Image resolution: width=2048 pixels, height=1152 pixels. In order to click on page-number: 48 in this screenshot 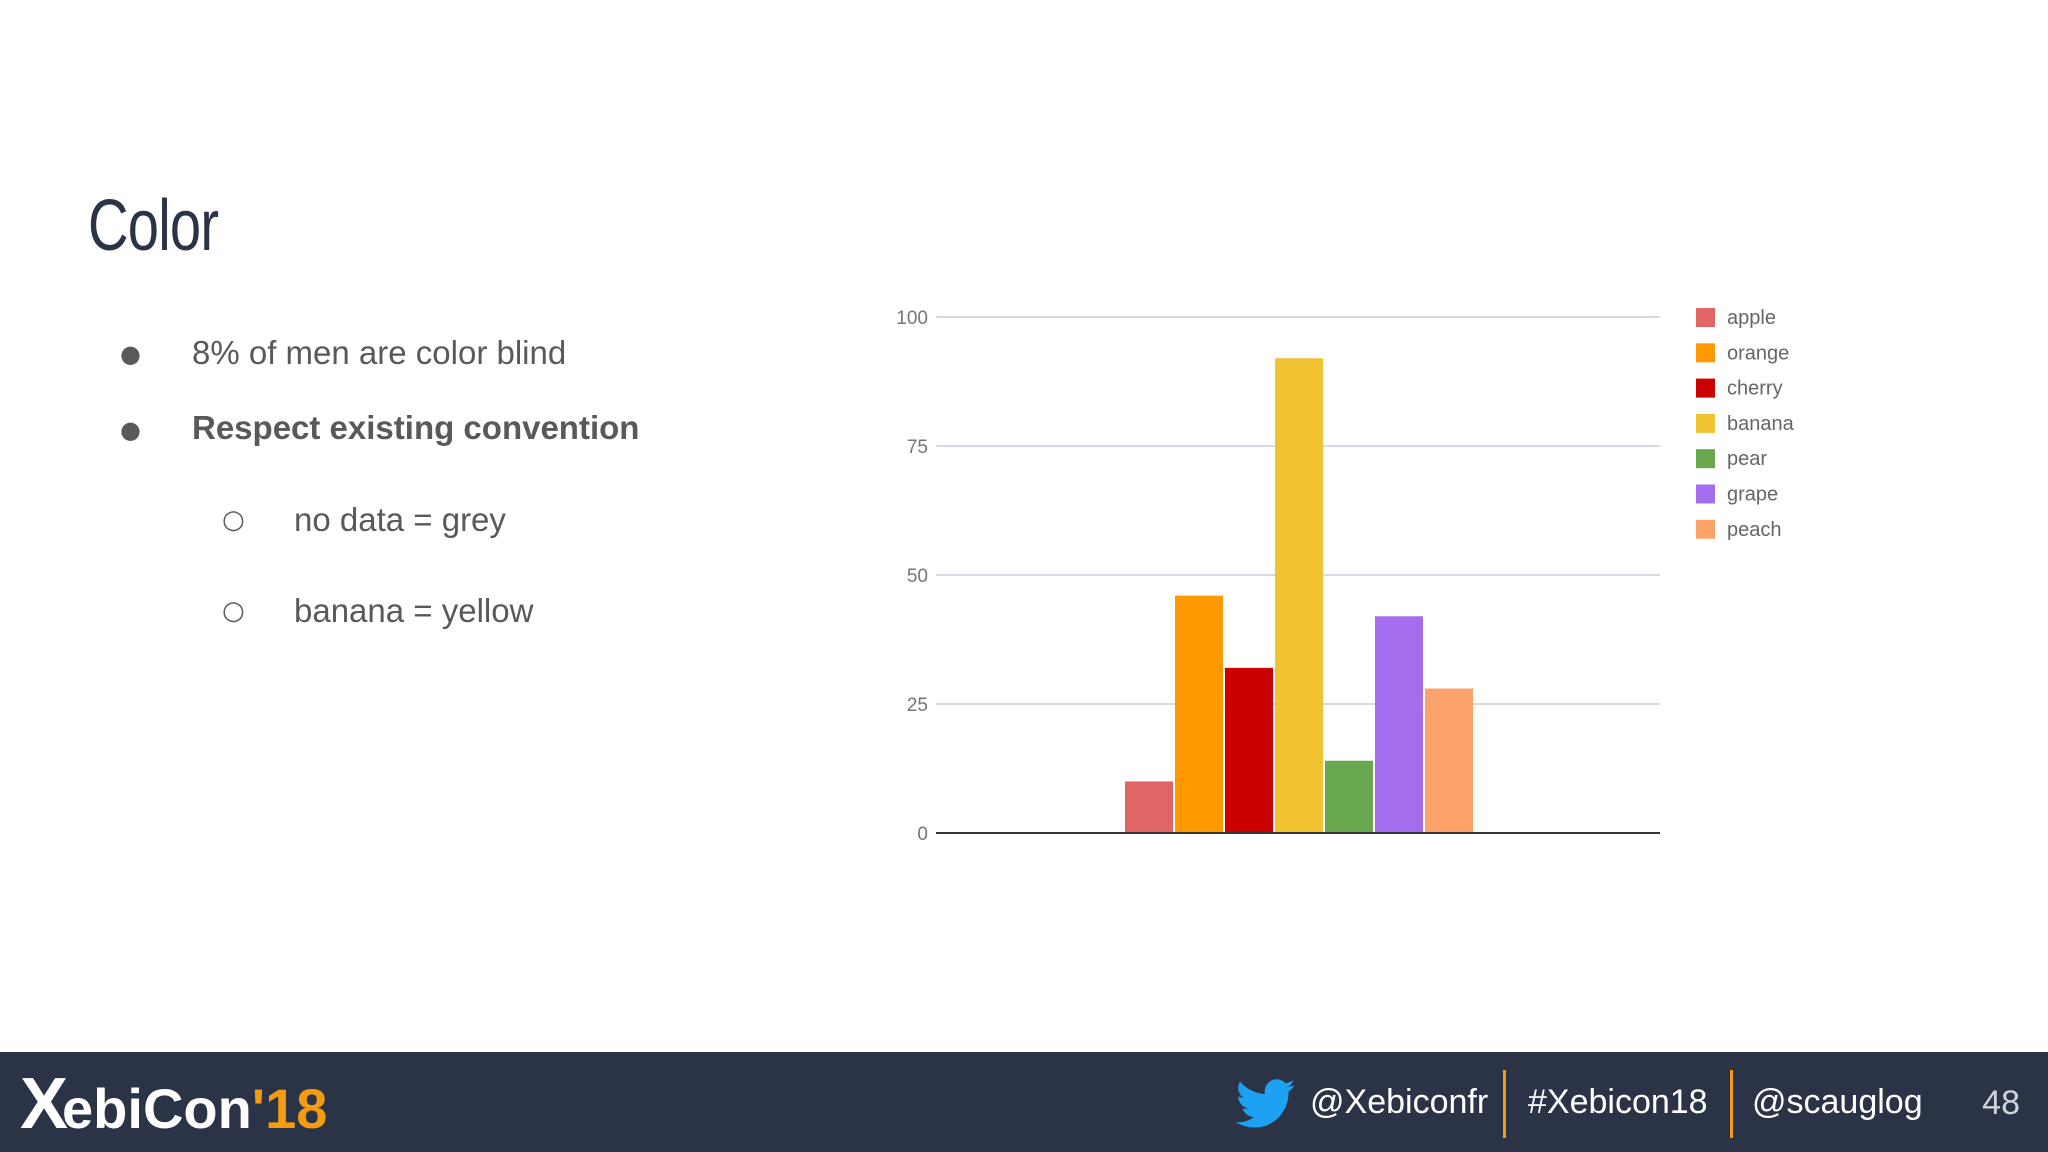, I will do `click(2001, 1103)`.